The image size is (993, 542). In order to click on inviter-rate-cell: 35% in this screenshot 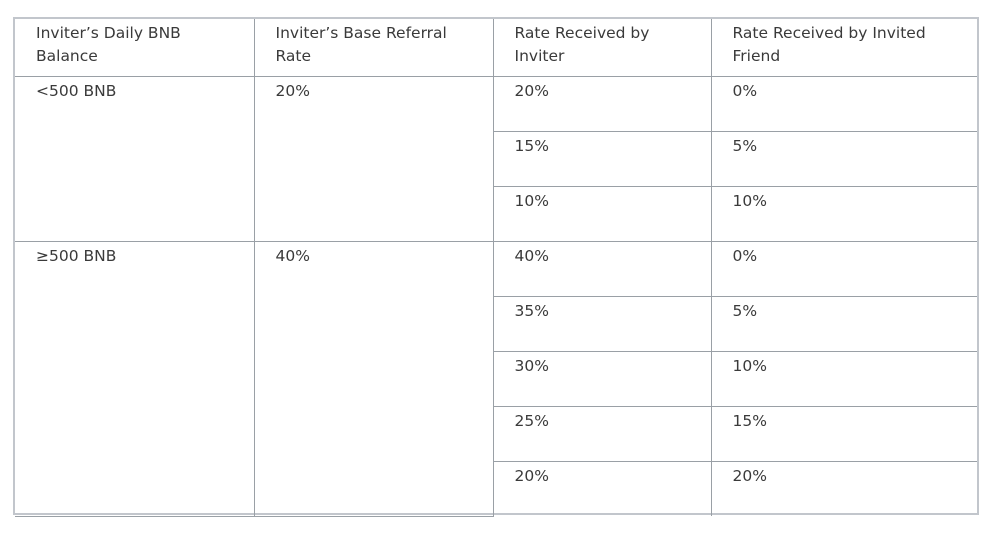, I will do `click(602, 323)`.